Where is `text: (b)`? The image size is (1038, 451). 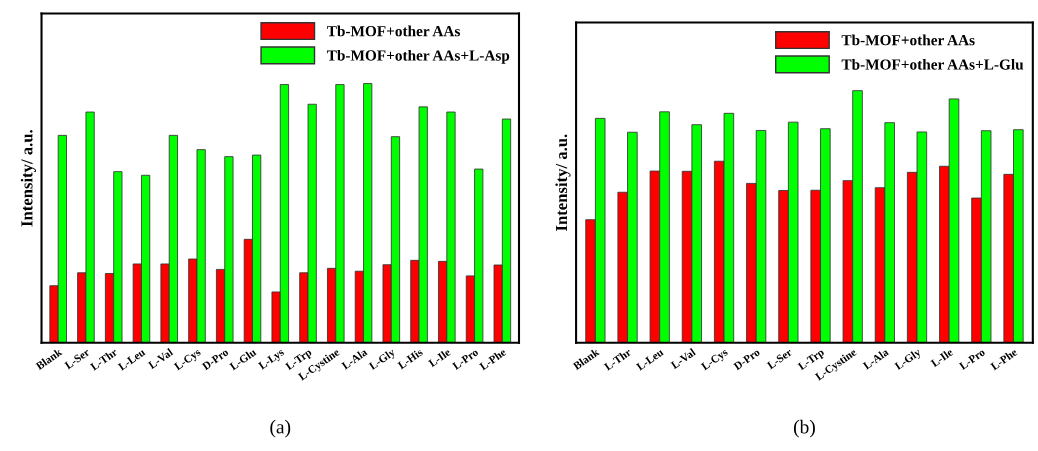 text: (b) is located at coordinates (804, 428).